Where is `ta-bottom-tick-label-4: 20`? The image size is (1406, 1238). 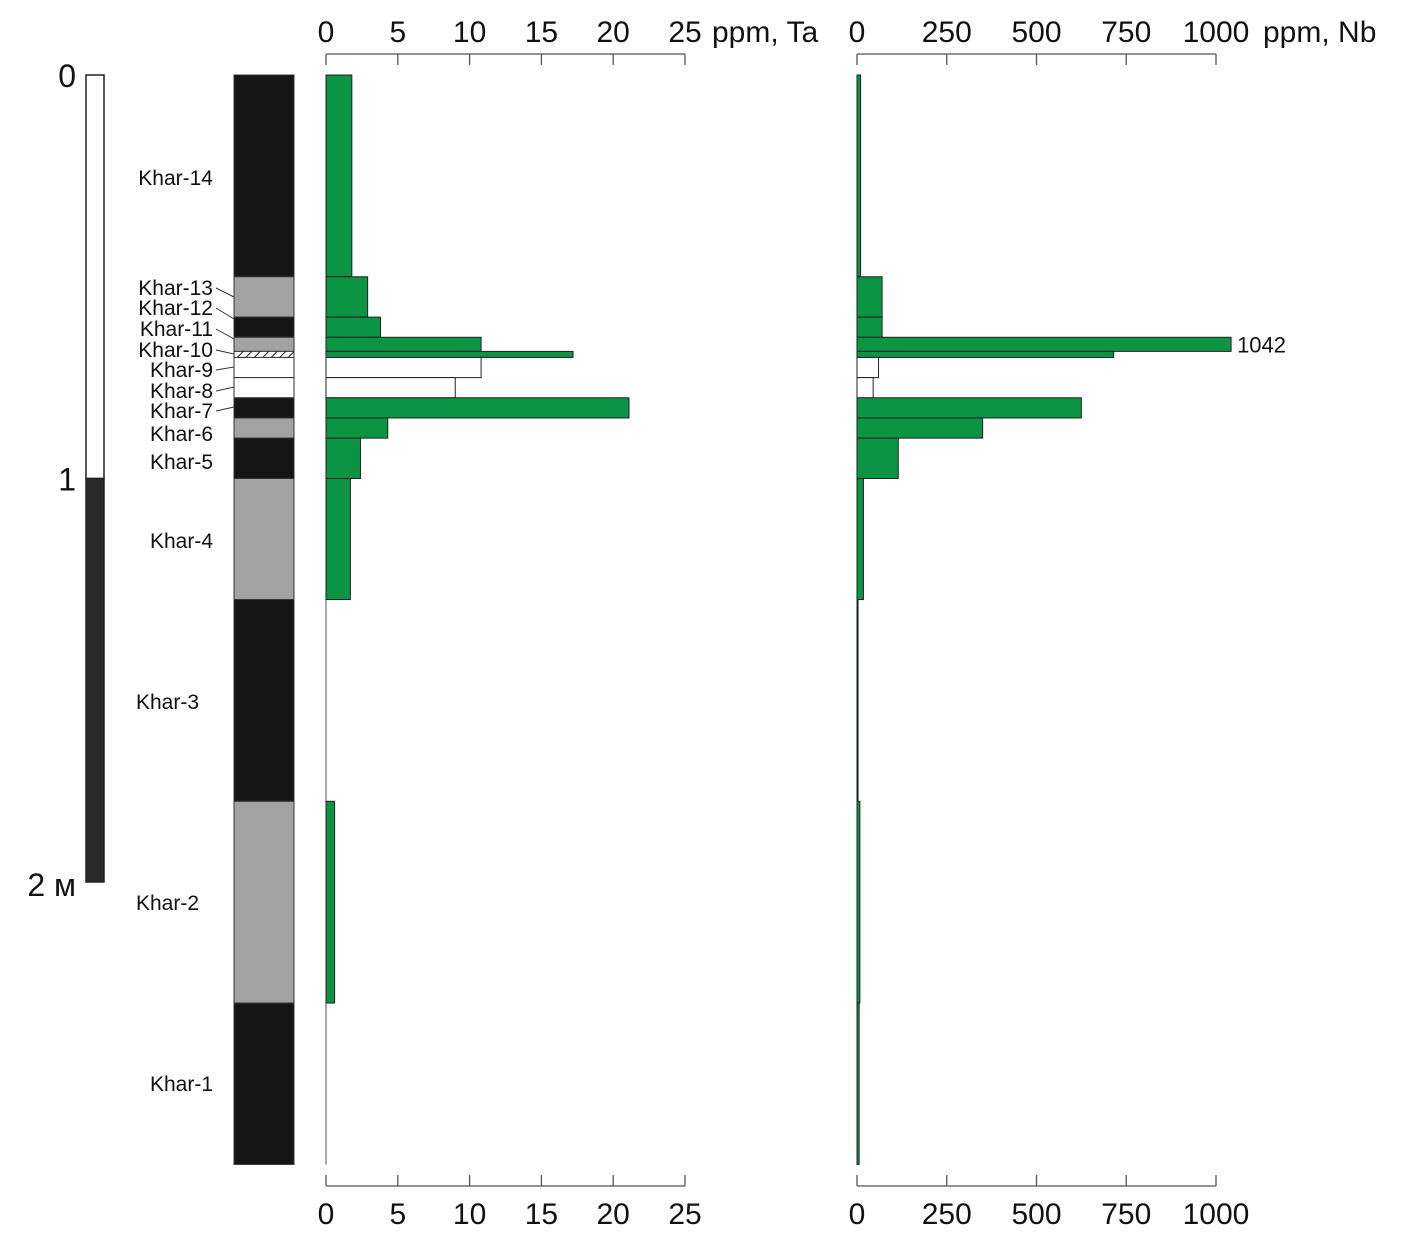
ta-bottom-tick-label-4: 20 is located at coordinates (613, 1214).